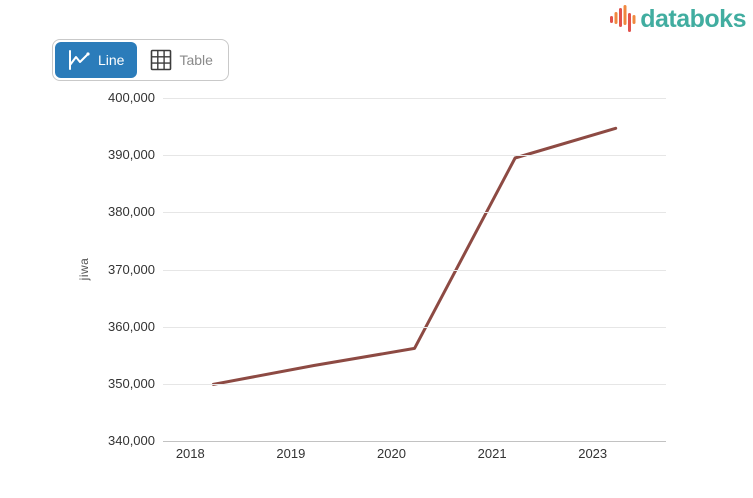 This screenshot has height=498, width=753. What do you see at coordinates (291, 453) in the screenshot?
I see `x-tick-label: 2019` at bounding box center [291, 453].